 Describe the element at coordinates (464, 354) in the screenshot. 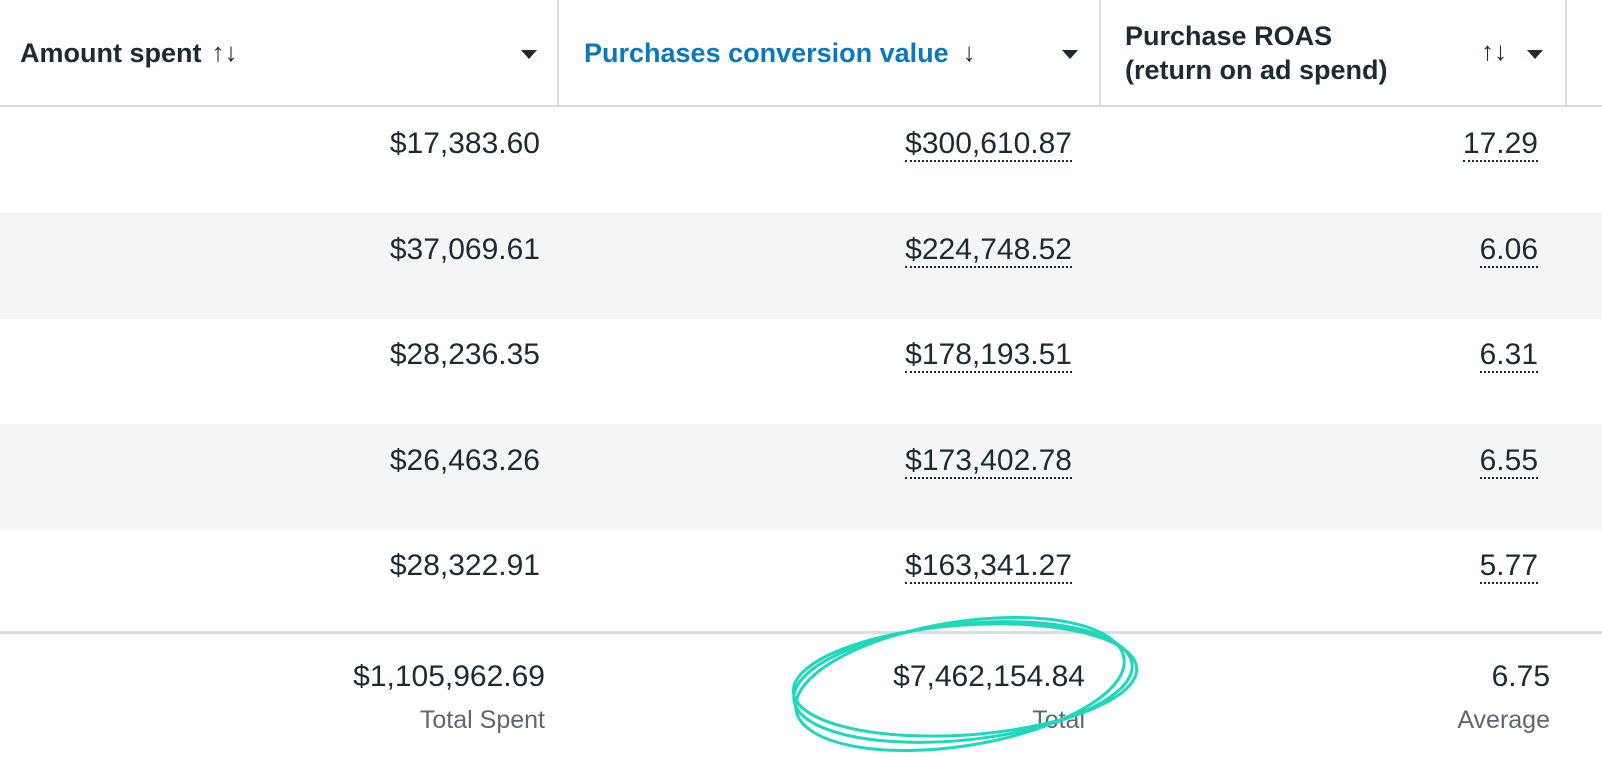

I see `amount-spent-cell: $28,236.35` at that location.